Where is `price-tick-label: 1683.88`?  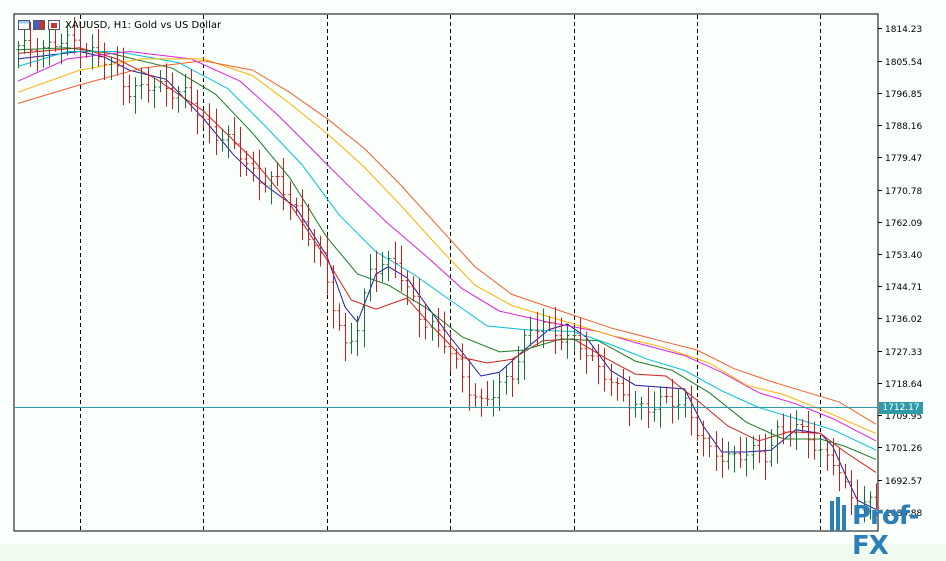
price-tick-label: 1683.88 is located at coordinates (903, 514).